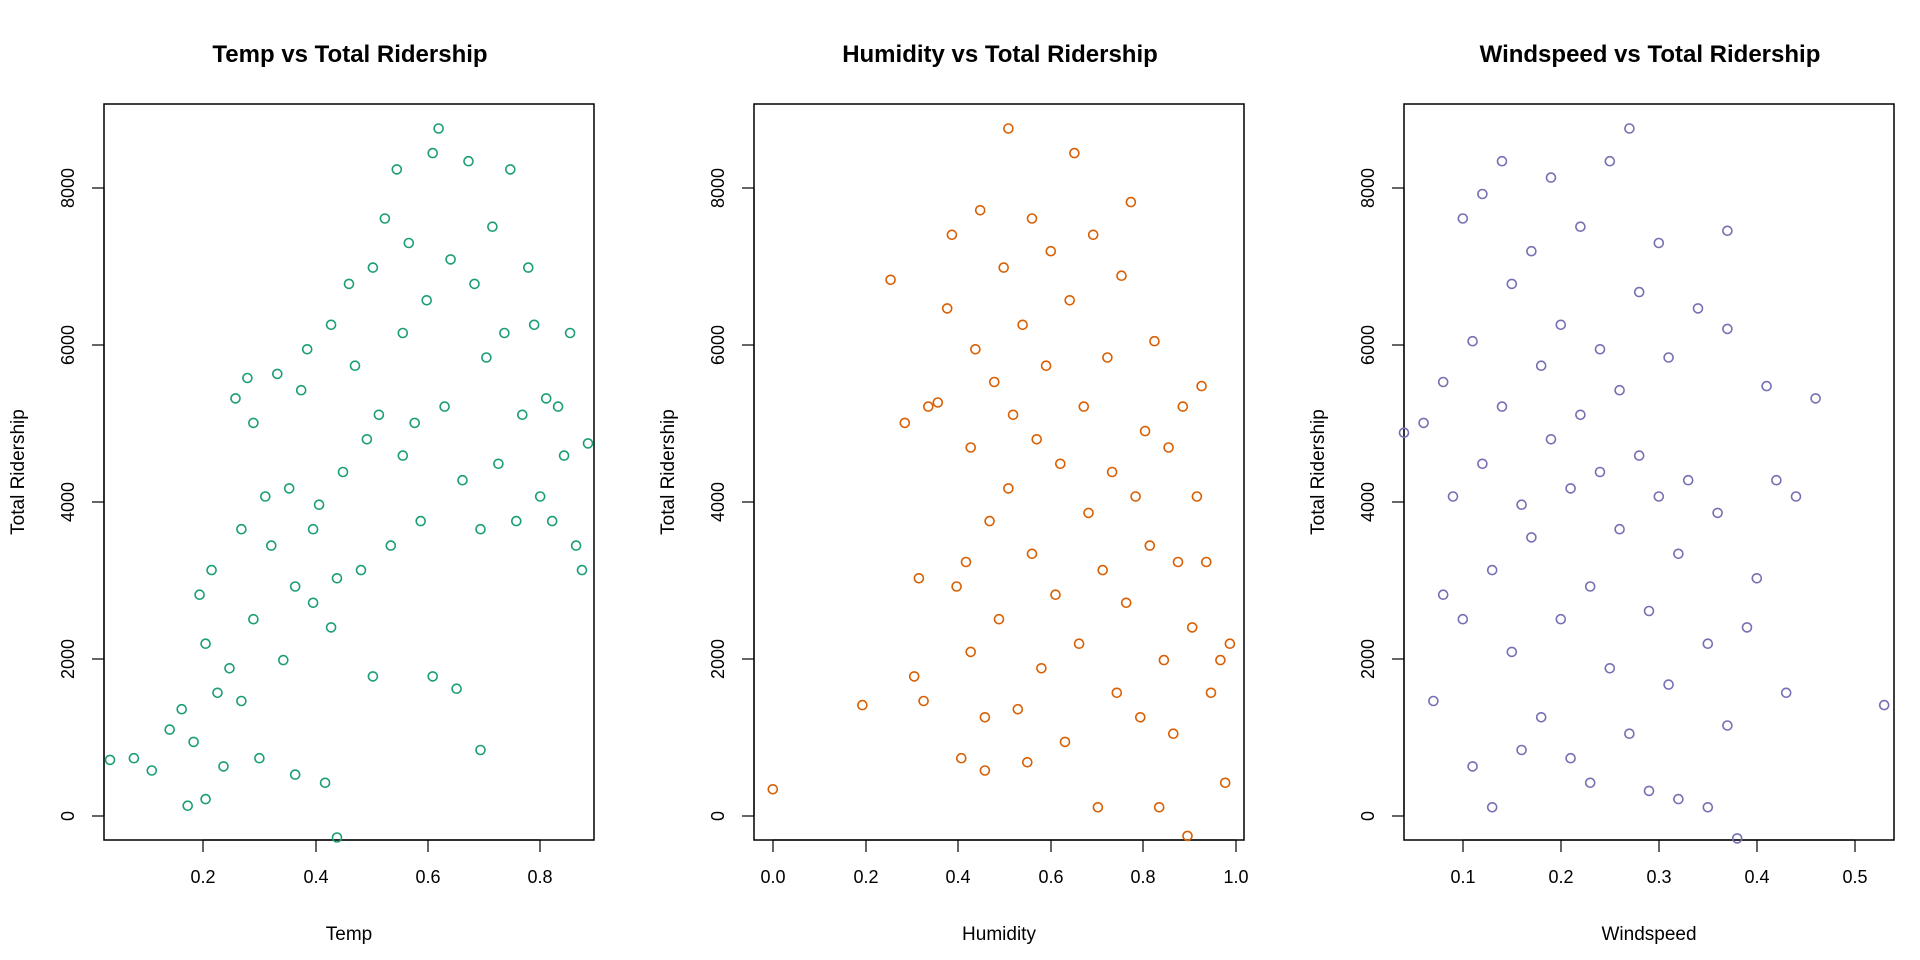 Image resolution: width=1920 pixels, height=960 pixels. What do you see at coordinates (1659, 863) in the screenshot?
I see `panel-windspeed-xticks: 0.1 0.2 0.3 0.4 0.5` at bounding box center [1659, 863].